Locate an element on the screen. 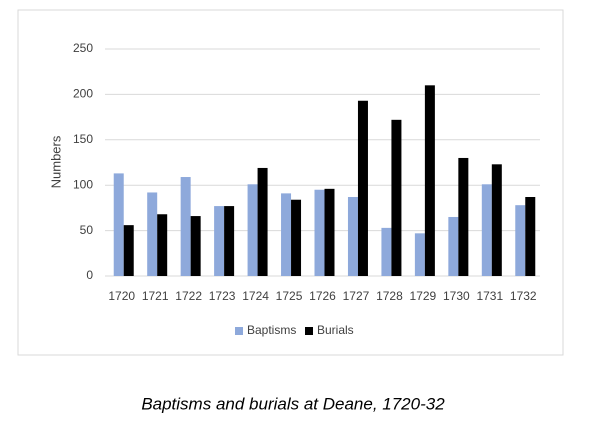  x-tick-label: 1728 is located at coordinates (389, 296).